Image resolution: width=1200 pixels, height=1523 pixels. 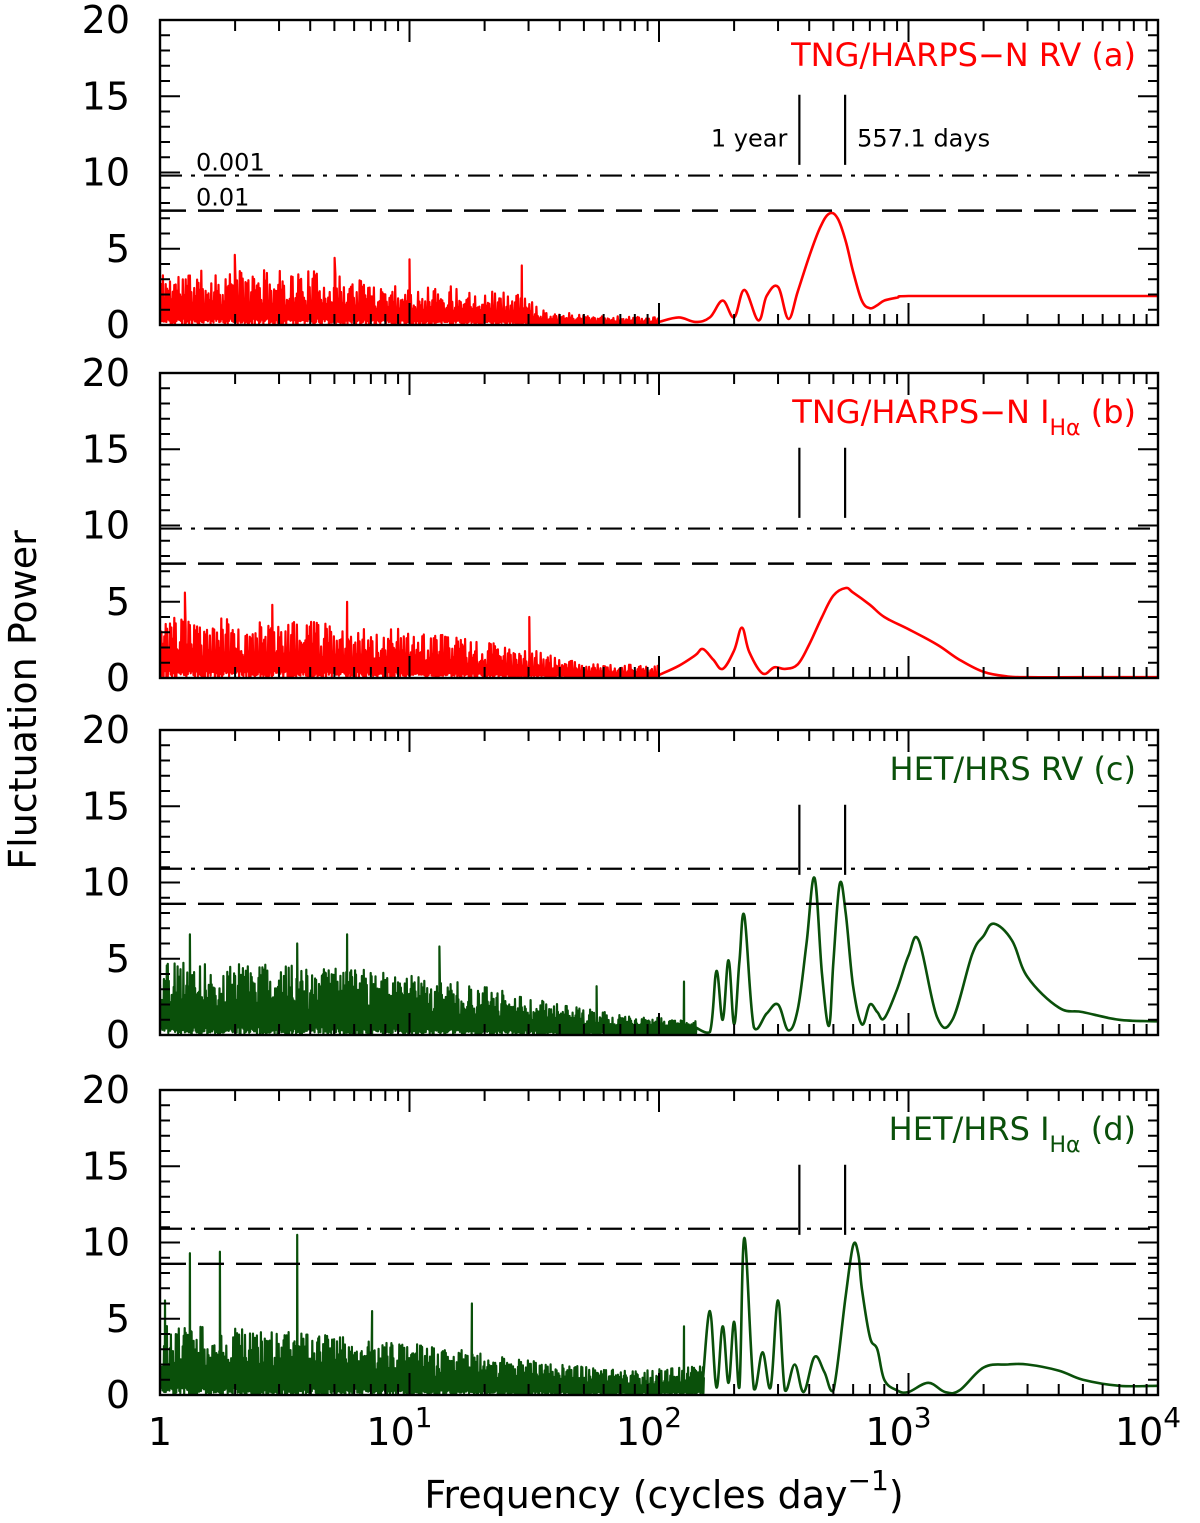 What do you see at coordinates (1172, 1417) in the screenshot?
I see `x-tick-exponent: 4` at bounding box center [1172, 1417].